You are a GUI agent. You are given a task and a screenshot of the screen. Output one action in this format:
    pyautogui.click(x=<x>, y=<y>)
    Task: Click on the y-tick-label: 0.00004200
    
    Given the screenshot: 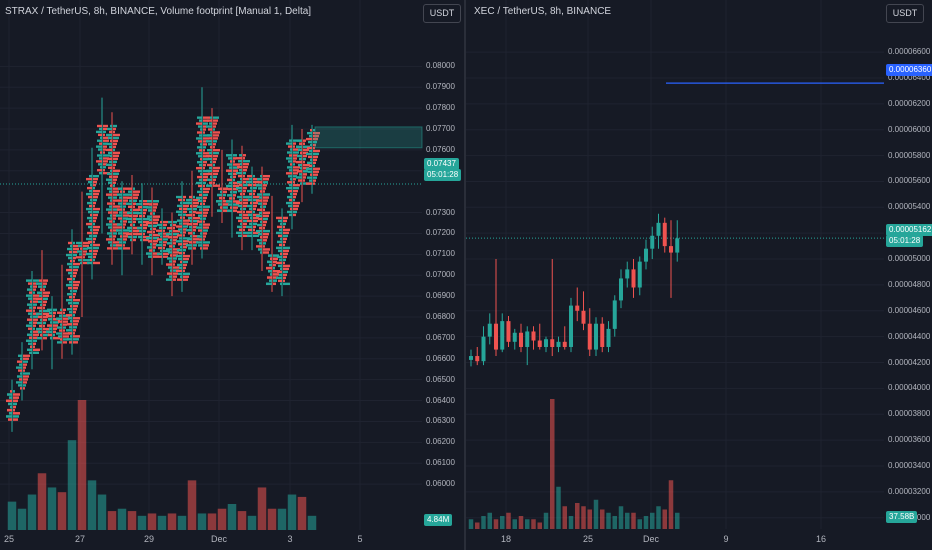 What is the action you would take?
    pyautogui.click(x=909, y=362)
    